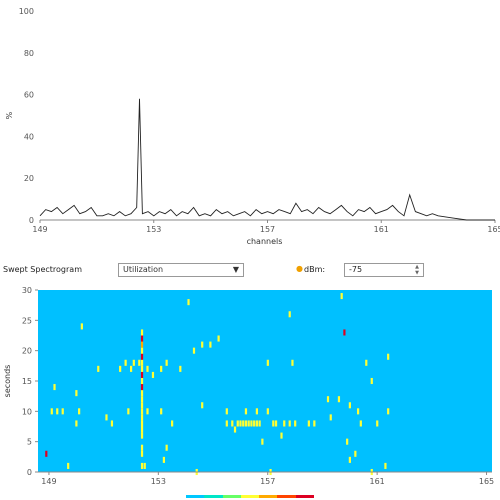  I want to click on y-tick-label: 5, so click(29, 442).